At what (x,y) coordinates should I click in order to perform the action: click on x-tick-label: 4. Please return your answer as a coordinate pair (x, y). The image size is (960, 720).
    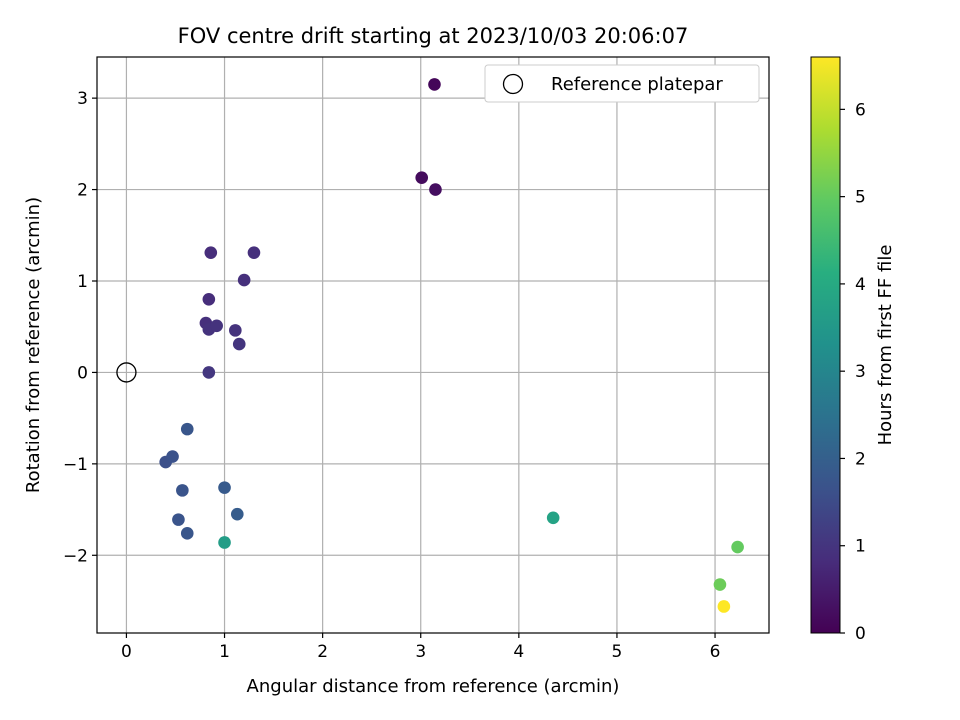
    Looking at the image, I should click on (518, 652).